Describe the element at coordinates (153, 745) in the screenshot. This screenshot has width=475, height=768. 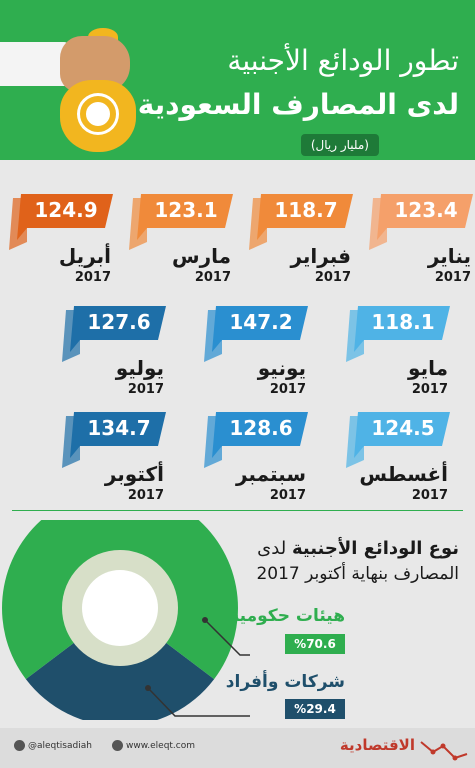
I see `website-link: www.eleqt.com` at that location.